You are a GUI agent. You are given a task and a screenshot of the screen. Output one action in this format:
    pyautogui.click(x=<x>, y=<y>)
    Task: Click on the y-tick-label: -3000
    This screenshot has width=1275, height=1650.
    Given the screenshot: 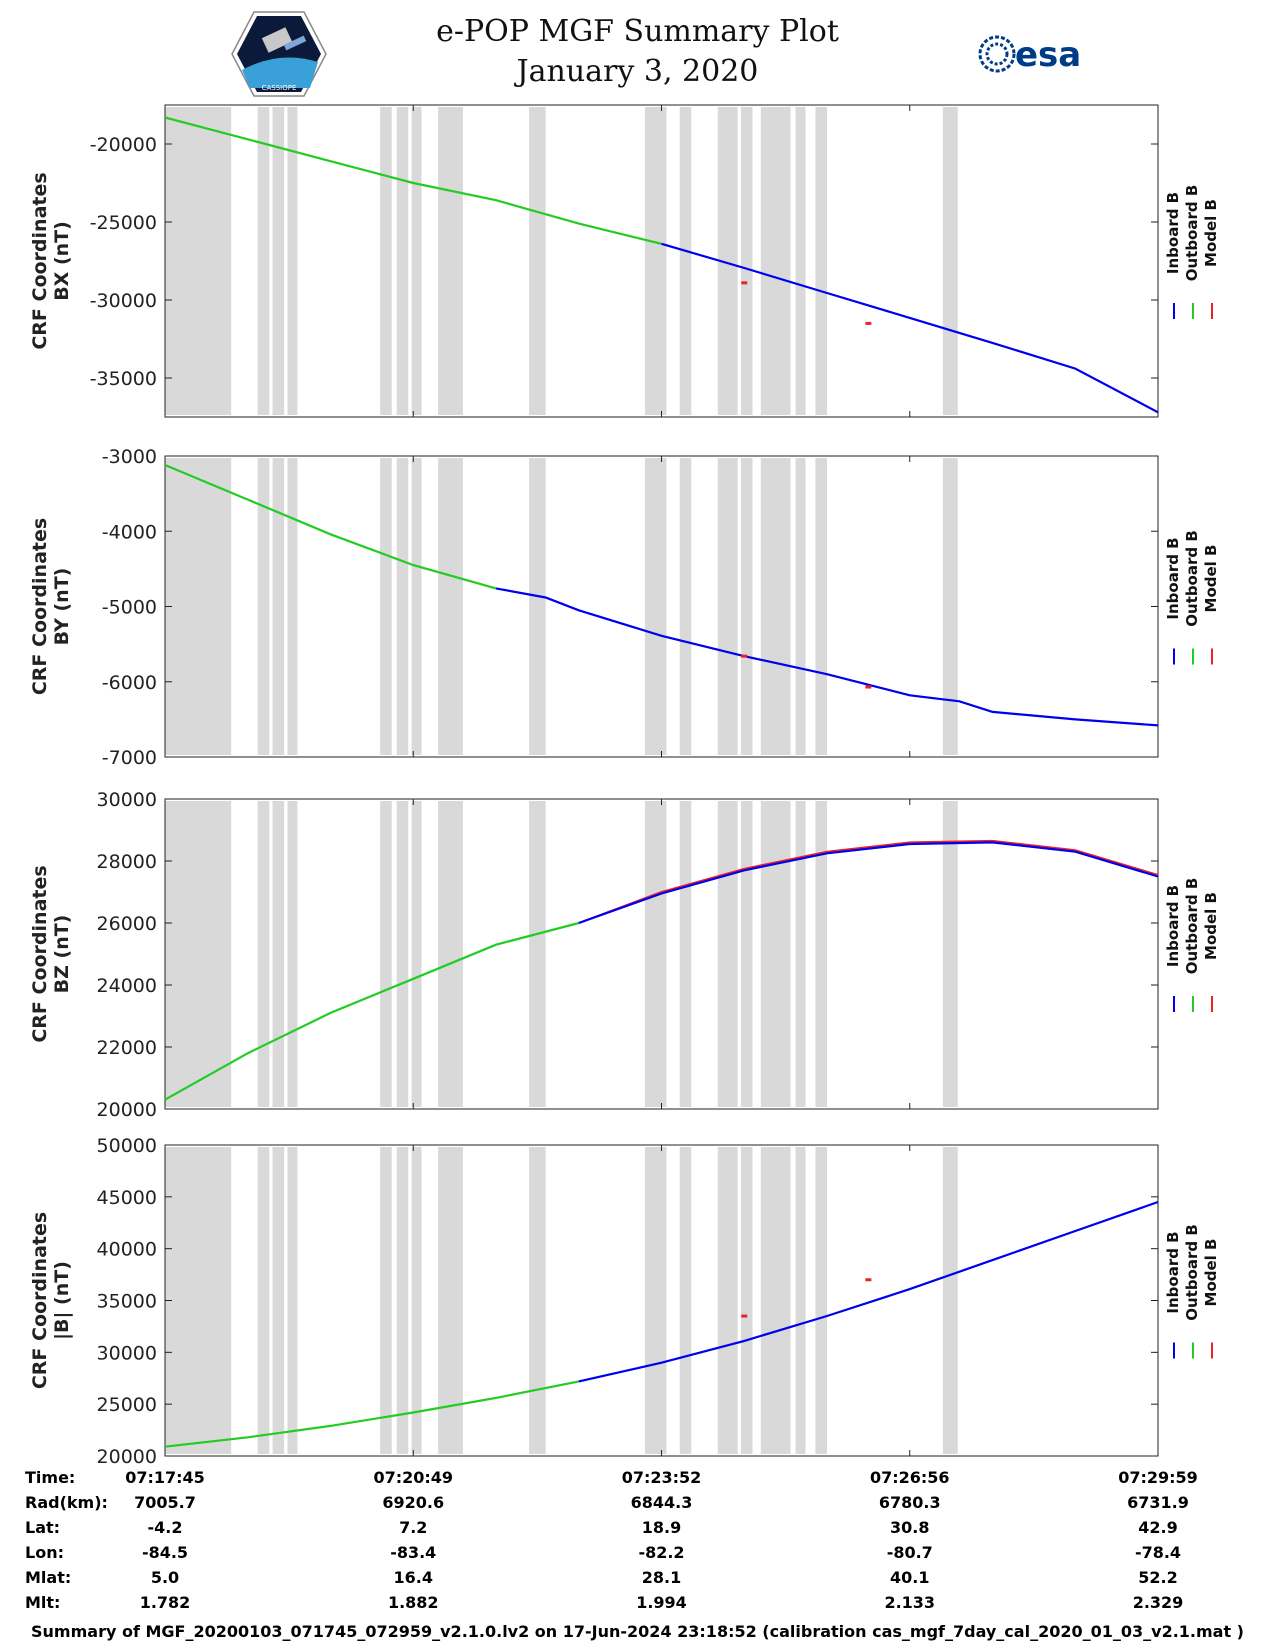 What is the action you would take?
    pyautogui.click(x=129, y=457)
    